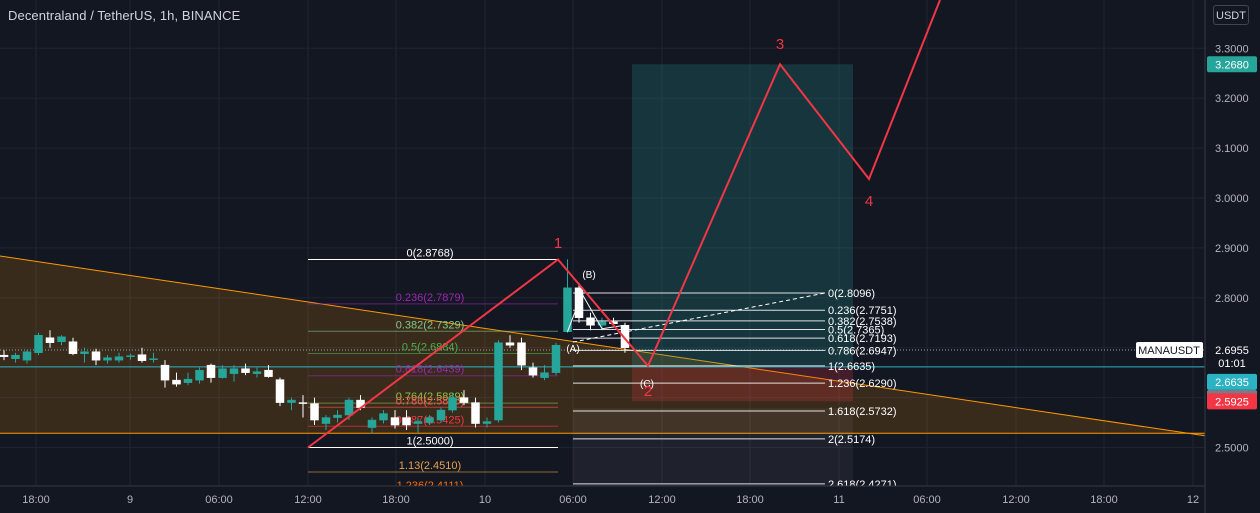 This screenshot has height=513, width=1260. I want to click on wave-label: 3, so click(780, 44).